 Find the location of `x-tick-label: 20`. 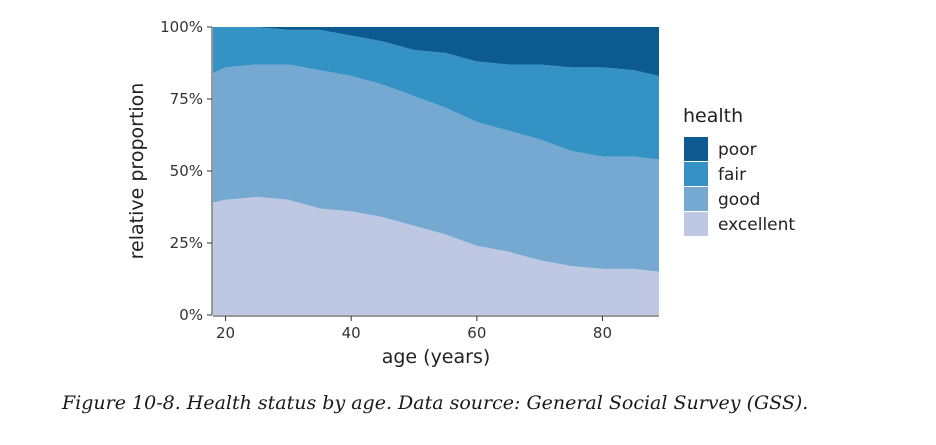

x-tick-label: 20 is located at coordinates (225, 333).